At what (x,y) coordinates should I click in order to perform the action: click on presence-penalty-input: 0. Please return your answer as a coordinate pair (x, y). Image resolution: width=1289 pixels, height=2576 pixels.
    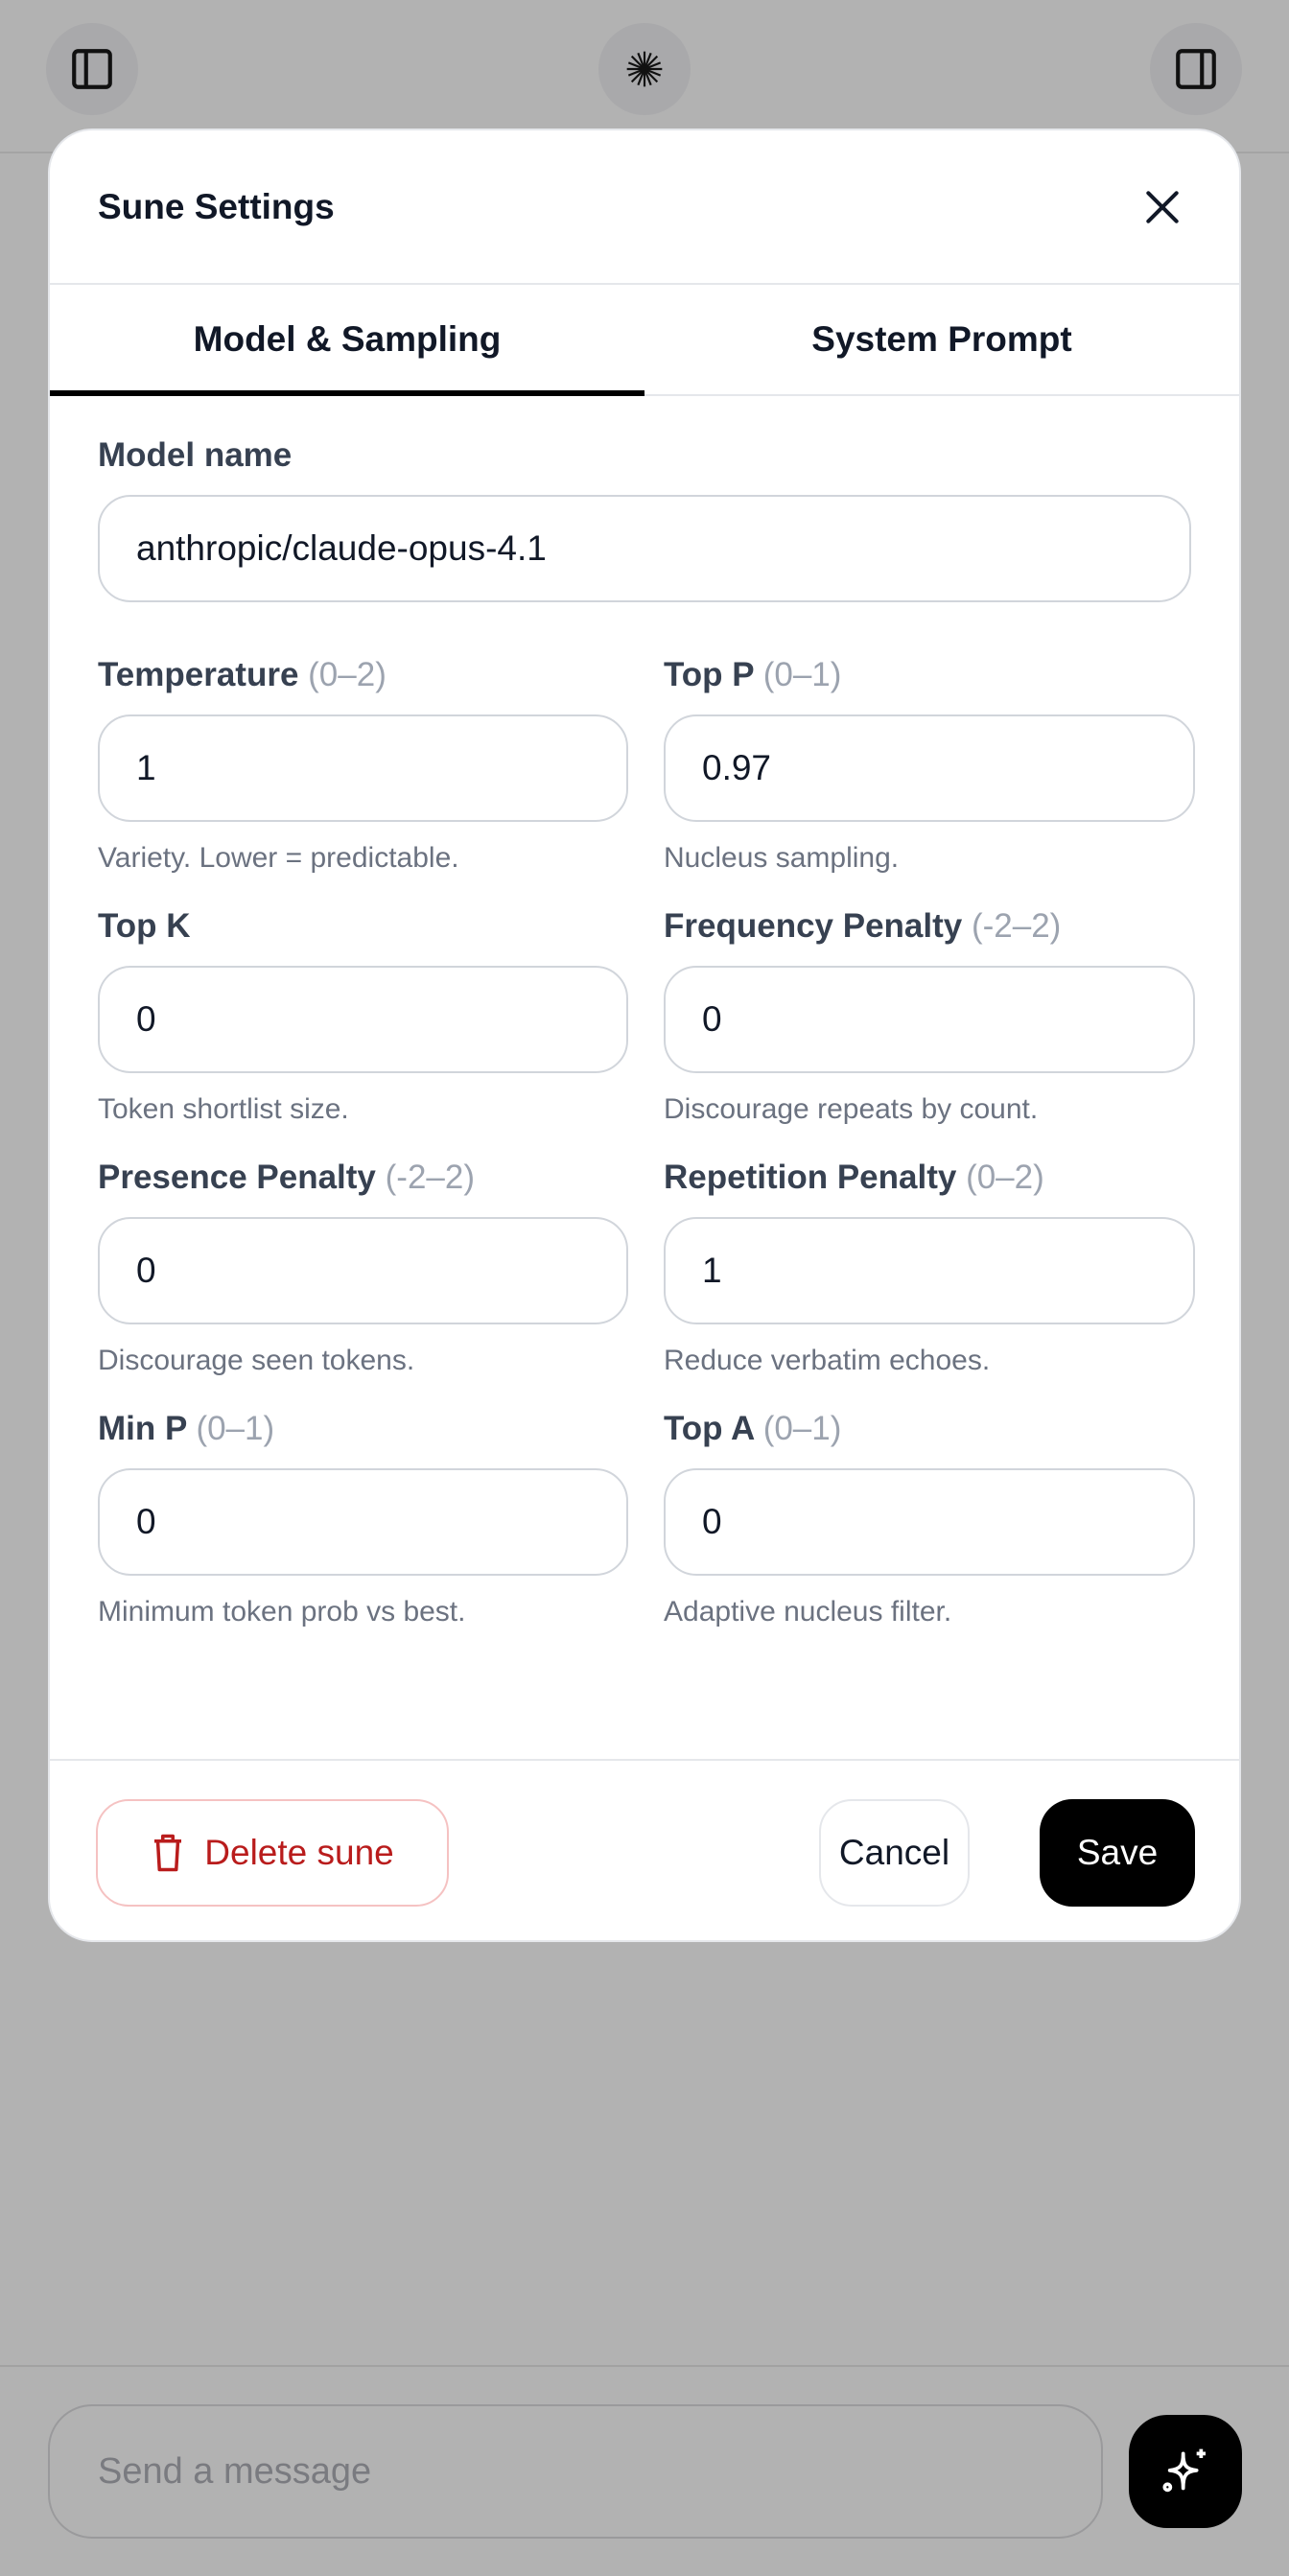
    Looking at the image, I should click on (363, 1270).